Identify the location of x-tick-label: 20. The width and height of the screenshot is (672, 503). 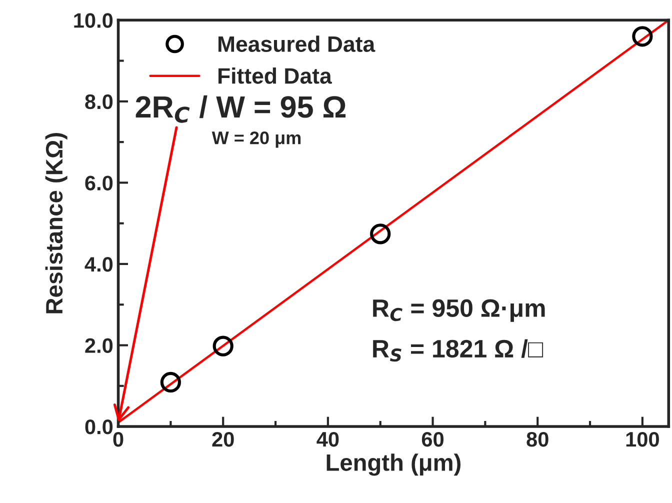
(223, 439).